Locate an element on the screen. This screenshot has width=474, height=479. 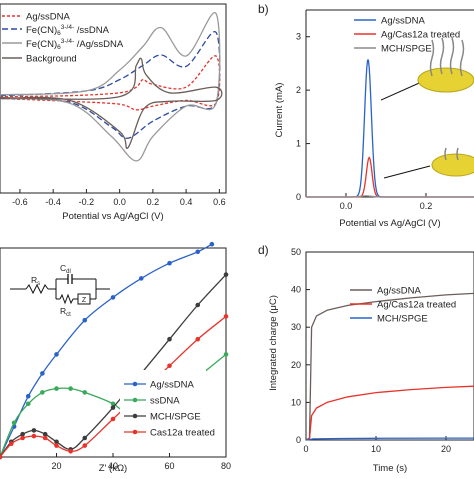
panel-b-y-tick-label: 2 is located at coordinates (298, 90).